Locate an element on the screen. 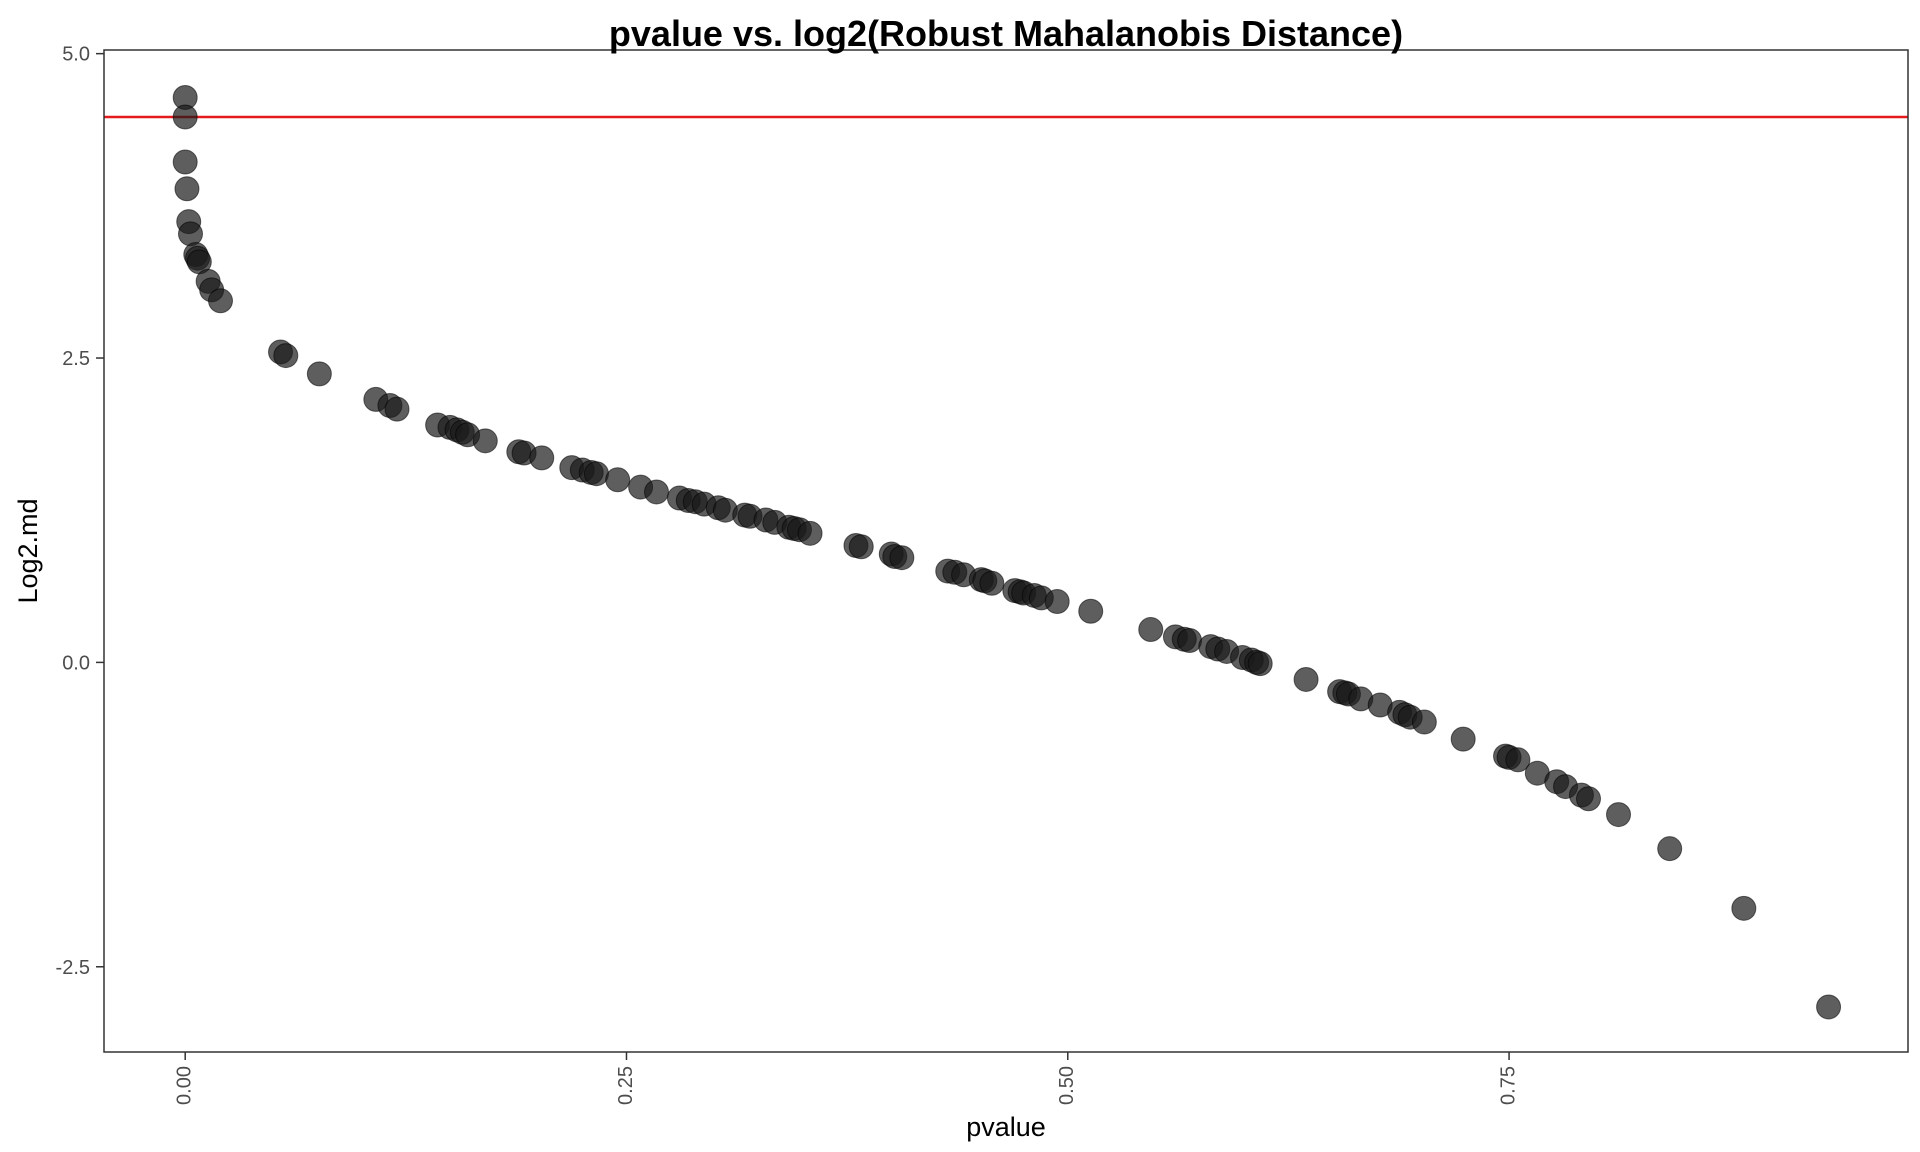  y-tick-label: 0.0 is located at coordinates (76, 663).